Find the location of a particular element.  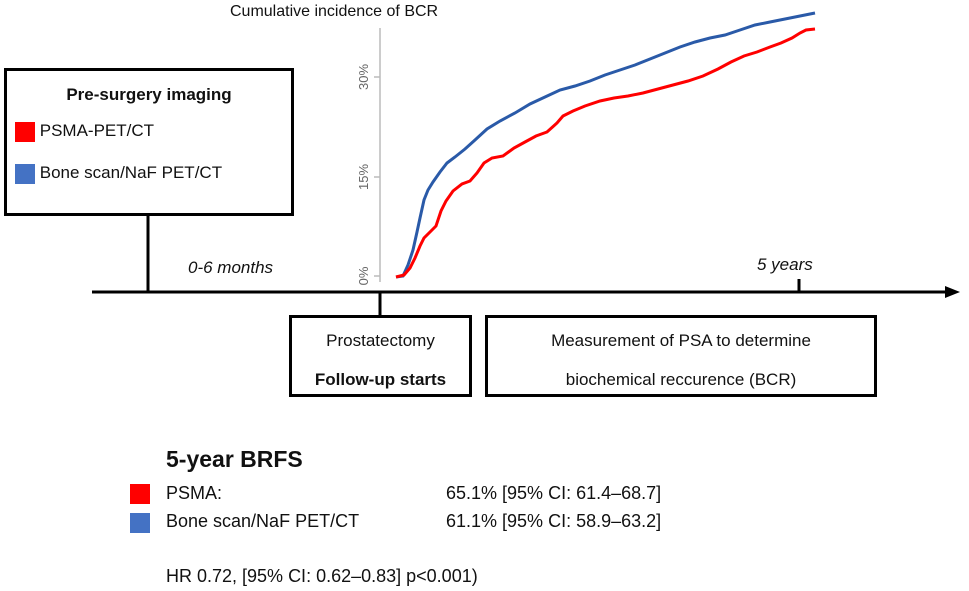

legend-item-psma: PSMA-PET/CT is located at coordinates (84, 131).